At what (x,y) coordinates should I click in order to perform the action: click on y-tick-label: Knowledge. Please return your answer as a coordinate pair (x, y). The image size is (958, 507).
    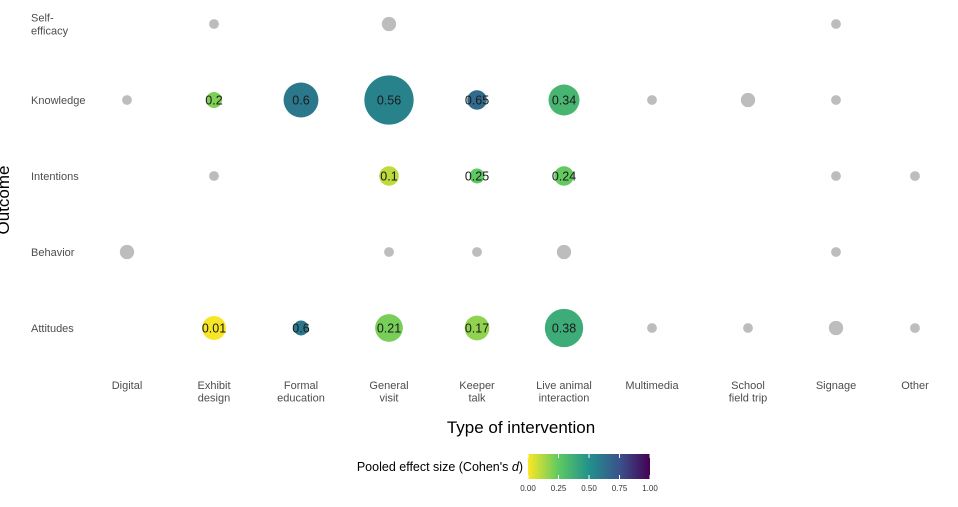
    Looking at the image, I should click on (58, 101).